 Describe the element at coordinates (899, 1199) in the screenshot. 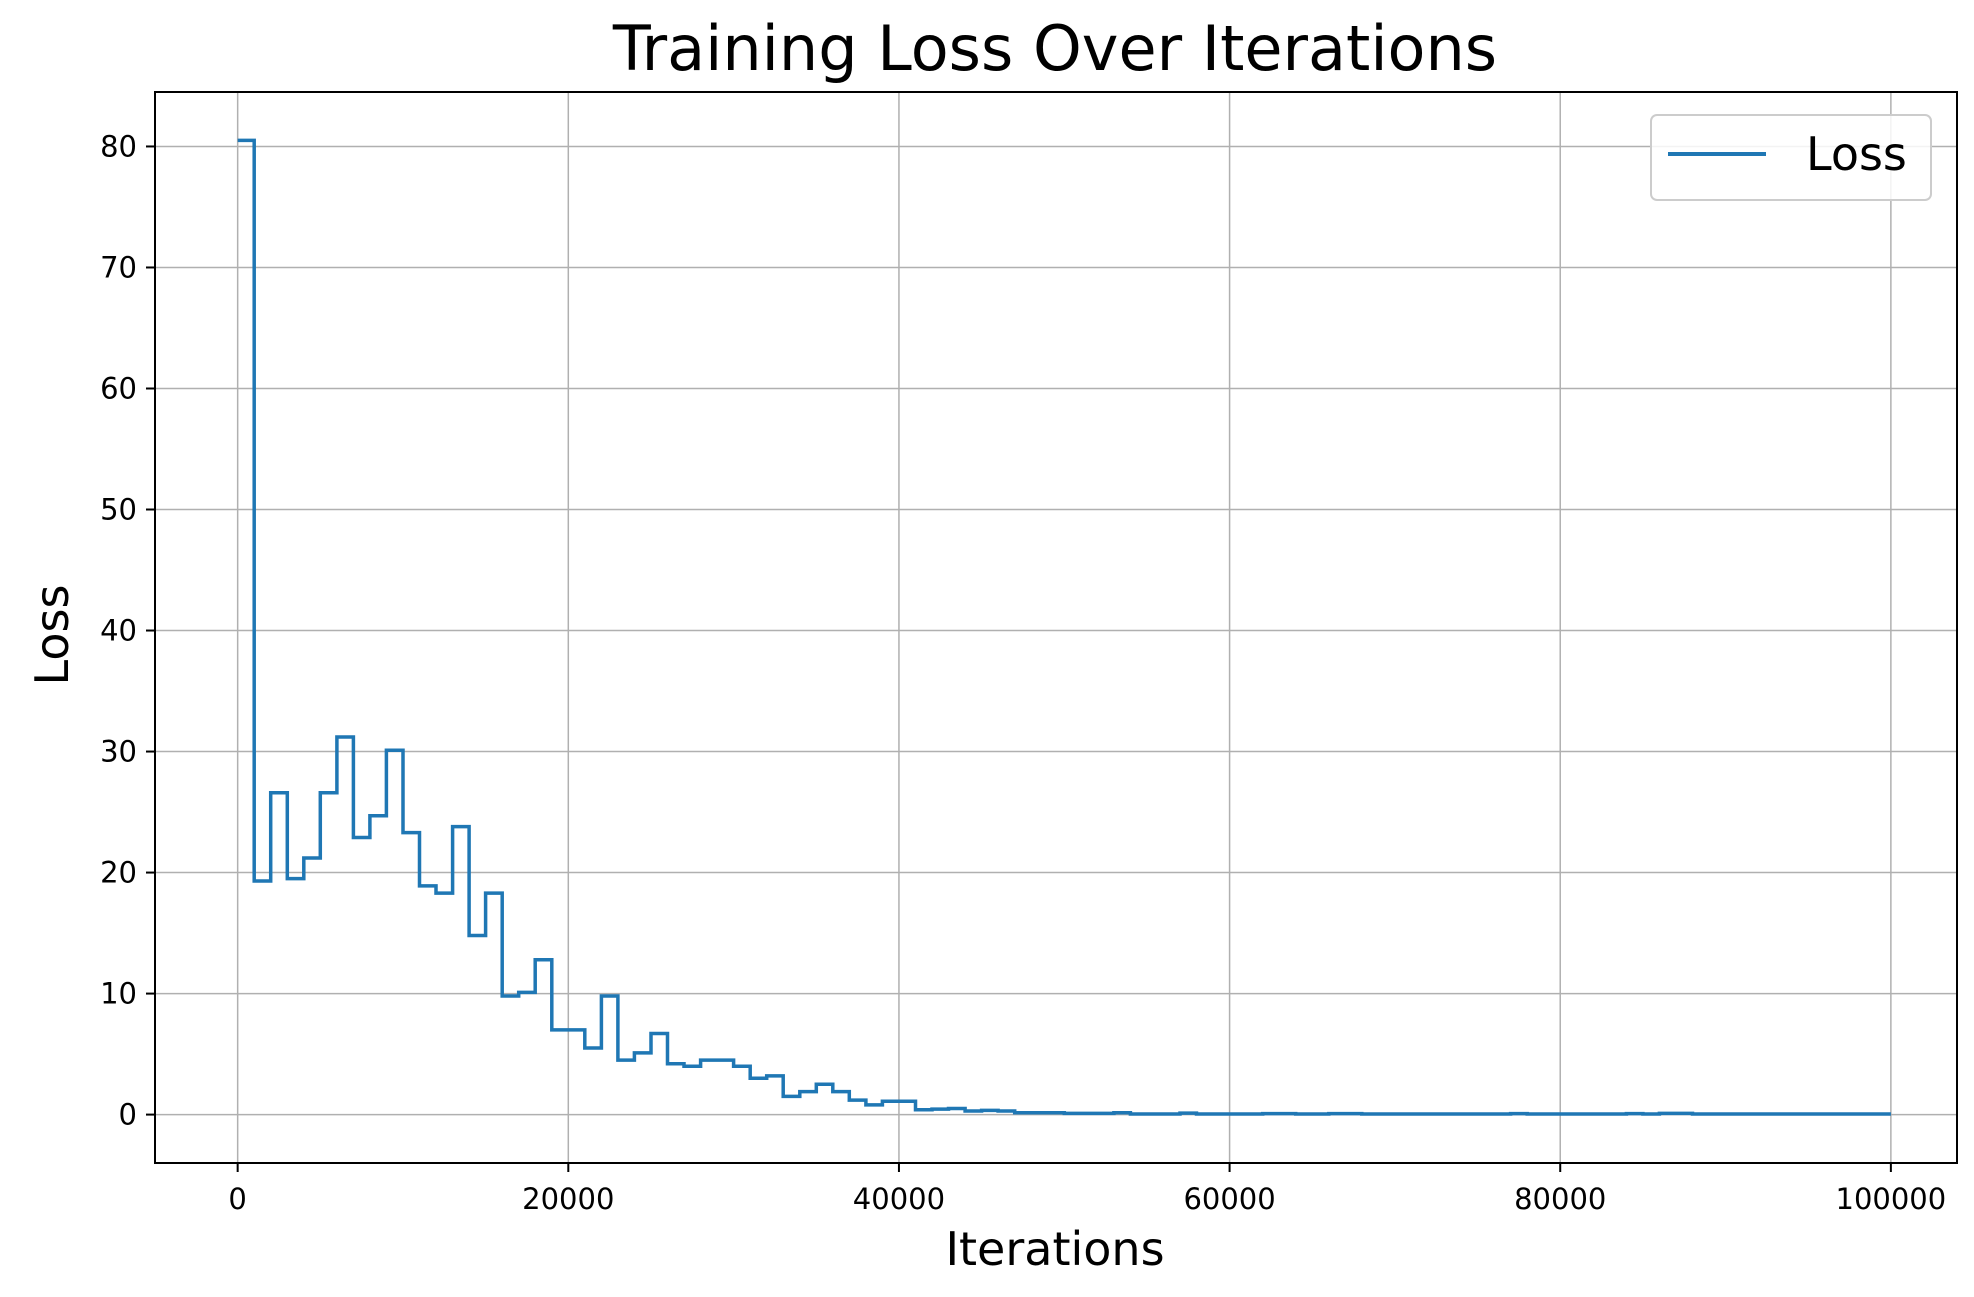

I see `x-tick-label: 40000` at that location.